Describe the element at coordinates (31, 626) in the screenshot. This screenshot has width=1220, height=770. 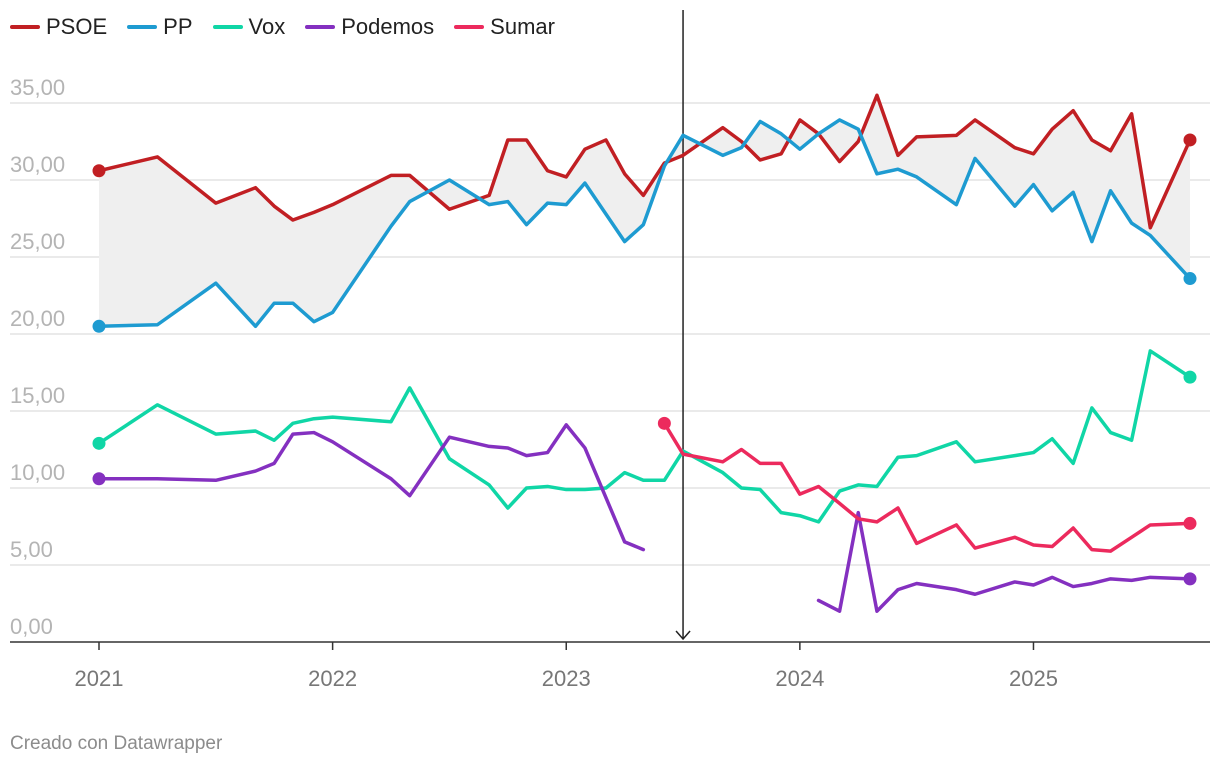
I see `y-tick-label: 0,00` at that location.